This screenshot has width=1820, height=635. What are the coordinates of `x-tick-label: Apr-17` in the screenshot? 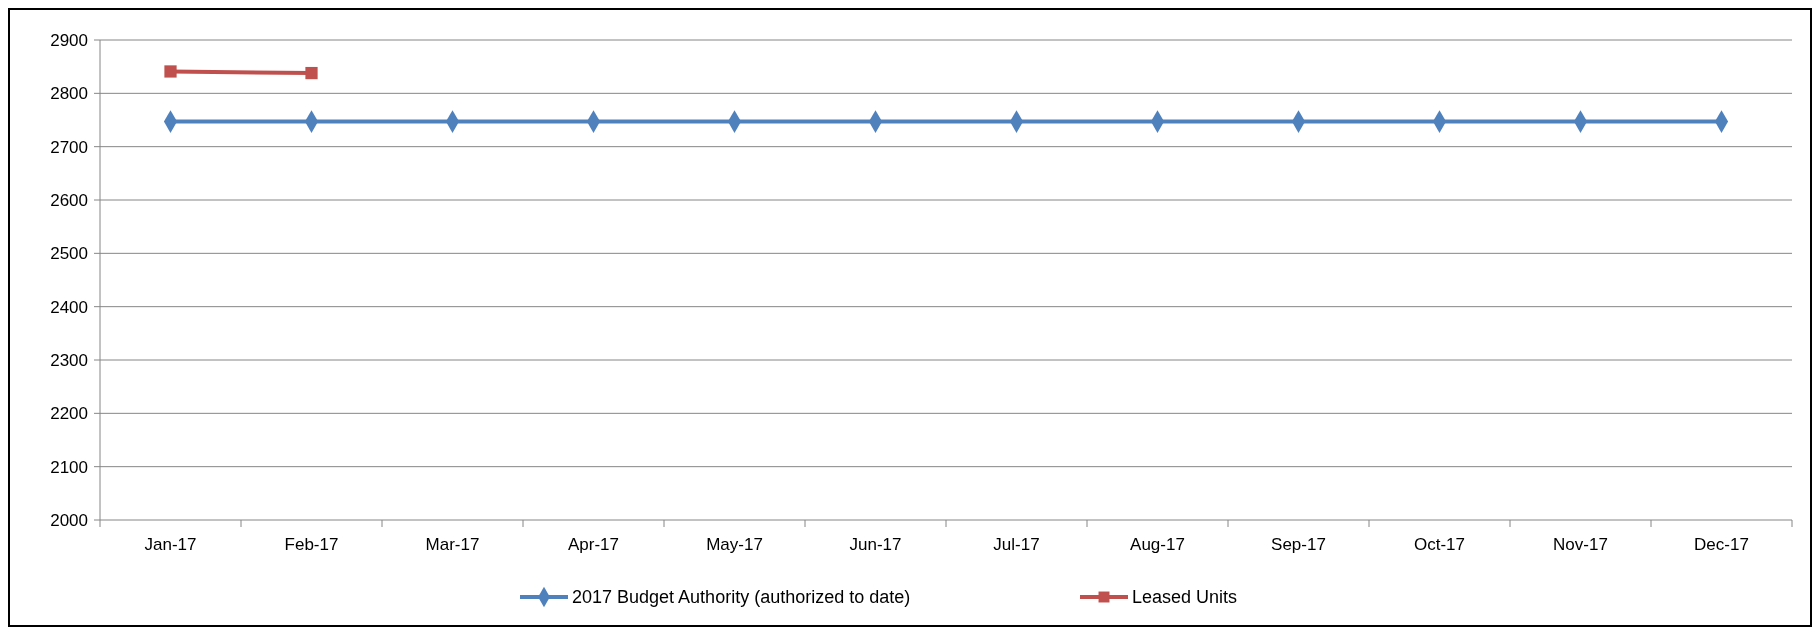 It's located at (593, 544).